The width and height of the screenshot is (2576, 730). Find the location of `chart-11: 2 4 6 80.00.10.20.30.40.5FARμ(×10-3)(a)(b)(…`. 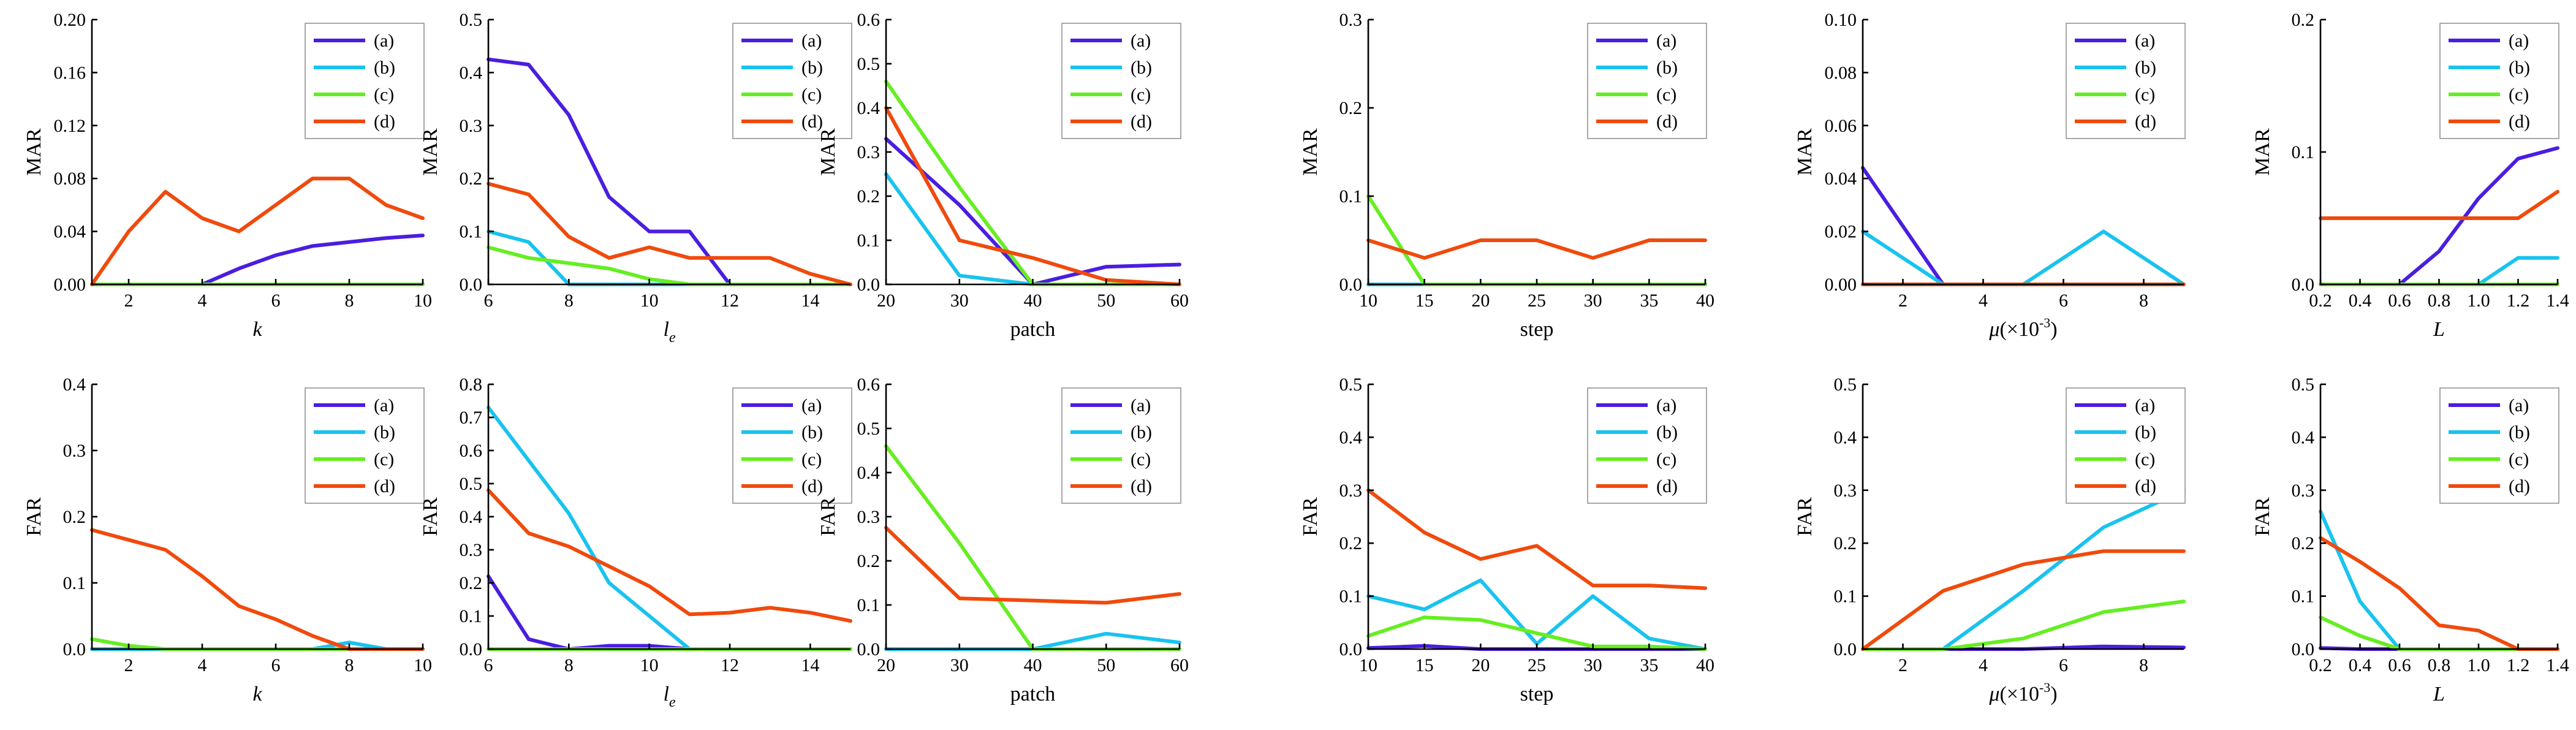

chart-11: 2 4 6 80.00.10.20.30.40.5FARμ(×10-3)(a)(b)(… is located at coordinates (1990, 540).